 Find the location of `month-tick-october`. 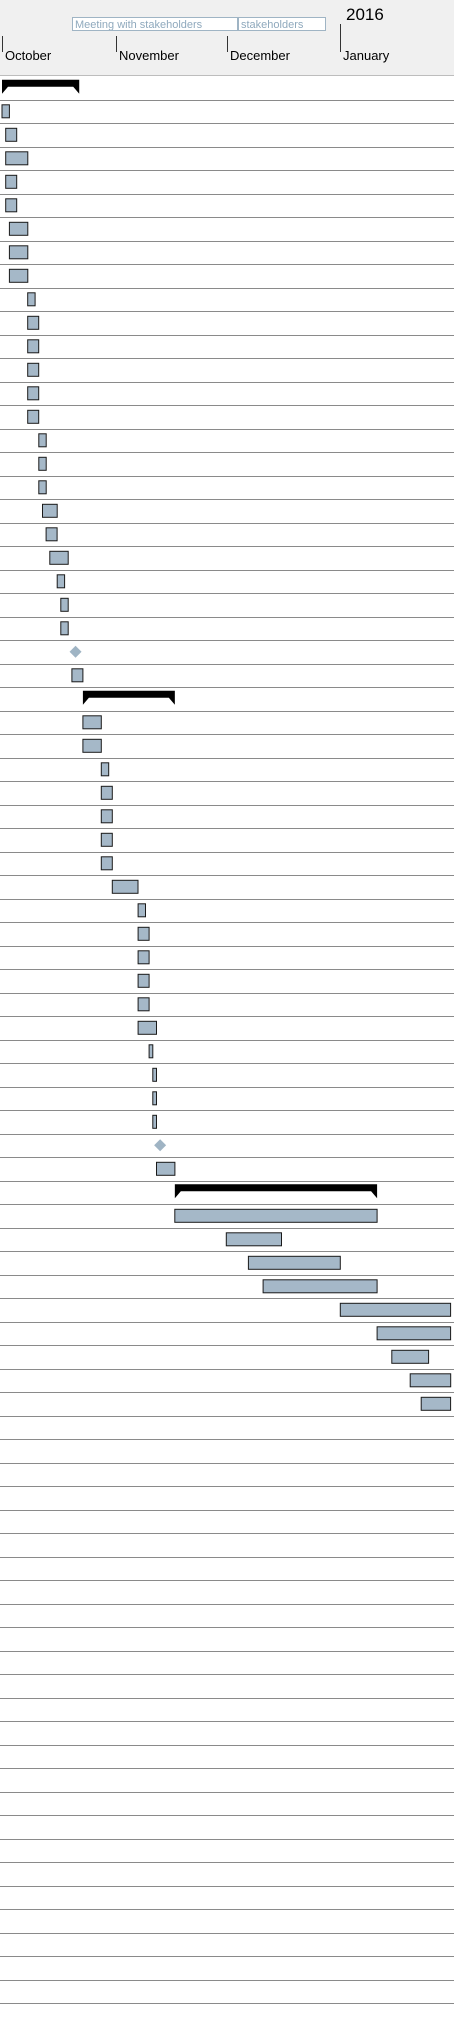

month-tick-october is located at coordinates (2, 44).